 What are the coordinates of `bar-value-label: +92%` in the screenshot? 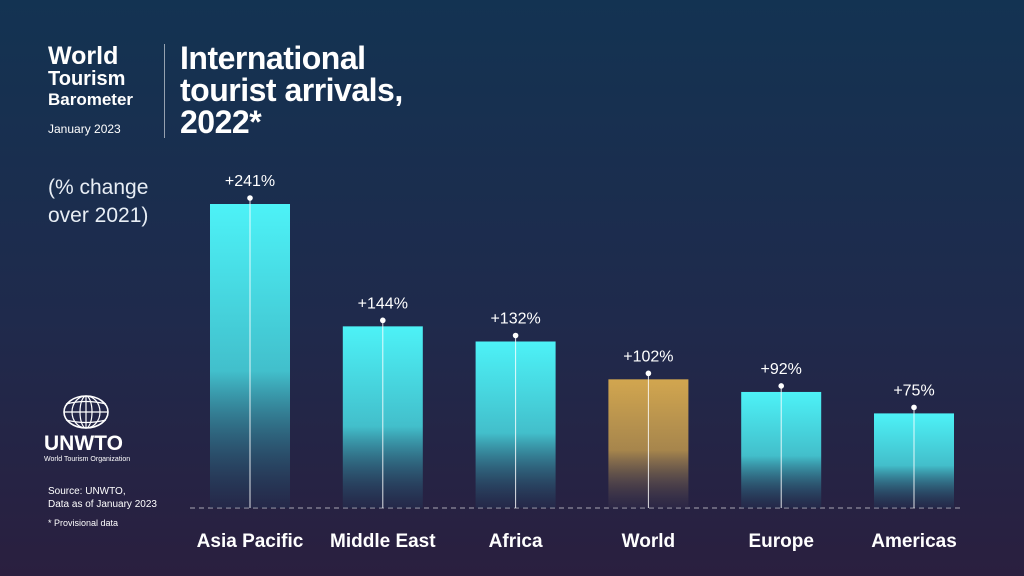 It's located at (781, 369).